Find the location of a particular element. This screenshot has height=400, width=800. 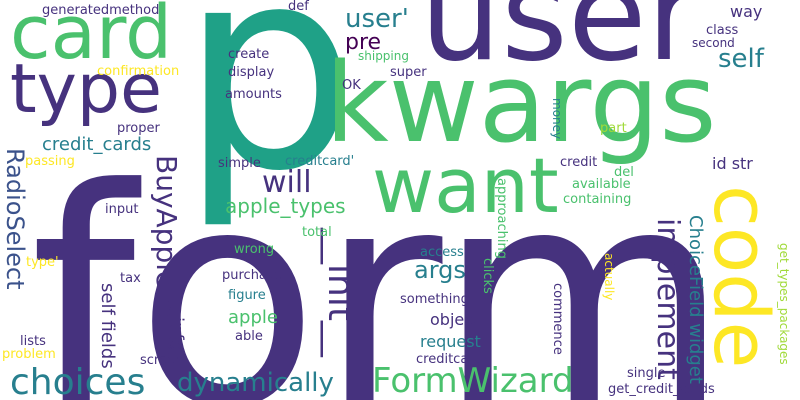

word-part: part is located at coordinates (613, 128).